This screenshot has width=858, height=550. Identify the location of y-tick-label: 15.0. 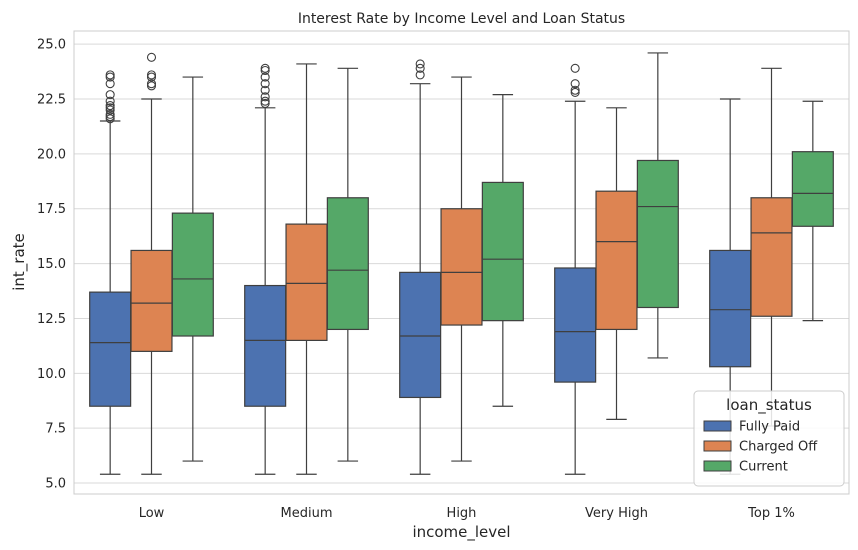
(51, 264).